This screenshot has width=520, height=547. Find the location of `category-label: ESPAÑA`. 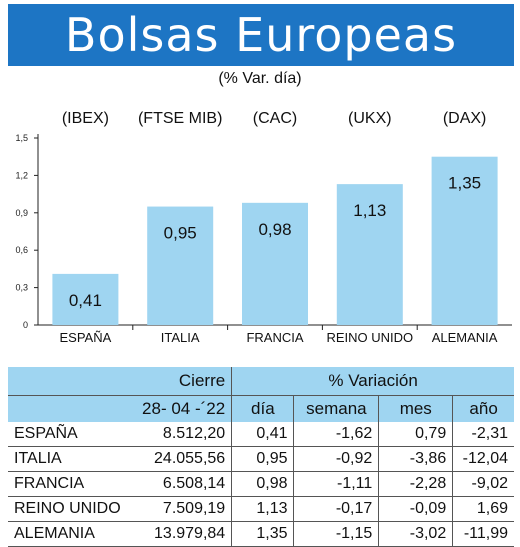

category-label: ESPAÑA is located at coordinates (86, 337).